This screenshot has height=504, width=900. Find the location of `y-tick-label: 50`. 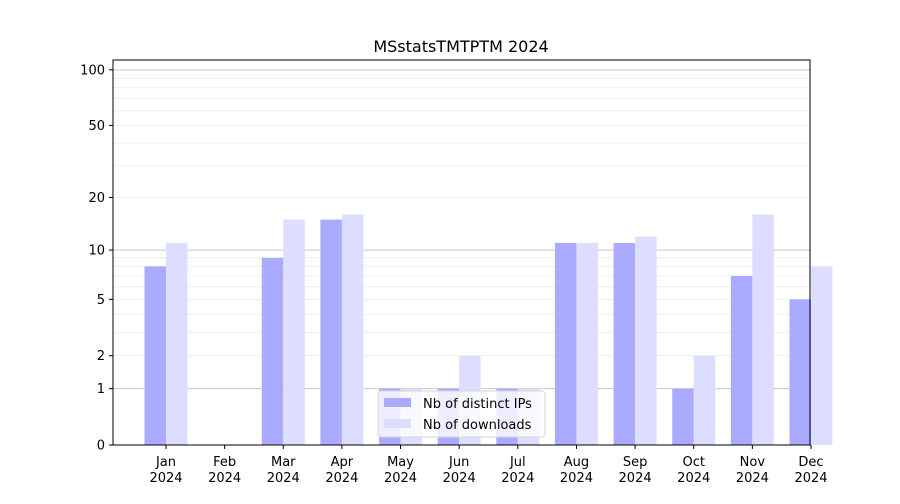

y-tick-label: 50 is located at coordinates (96, 126).